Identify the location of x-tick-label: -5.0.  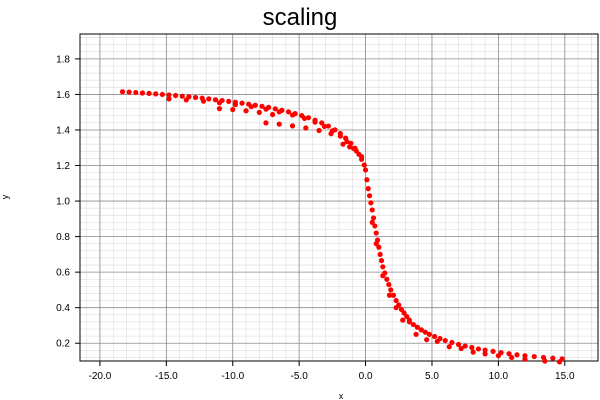
(300, 376).